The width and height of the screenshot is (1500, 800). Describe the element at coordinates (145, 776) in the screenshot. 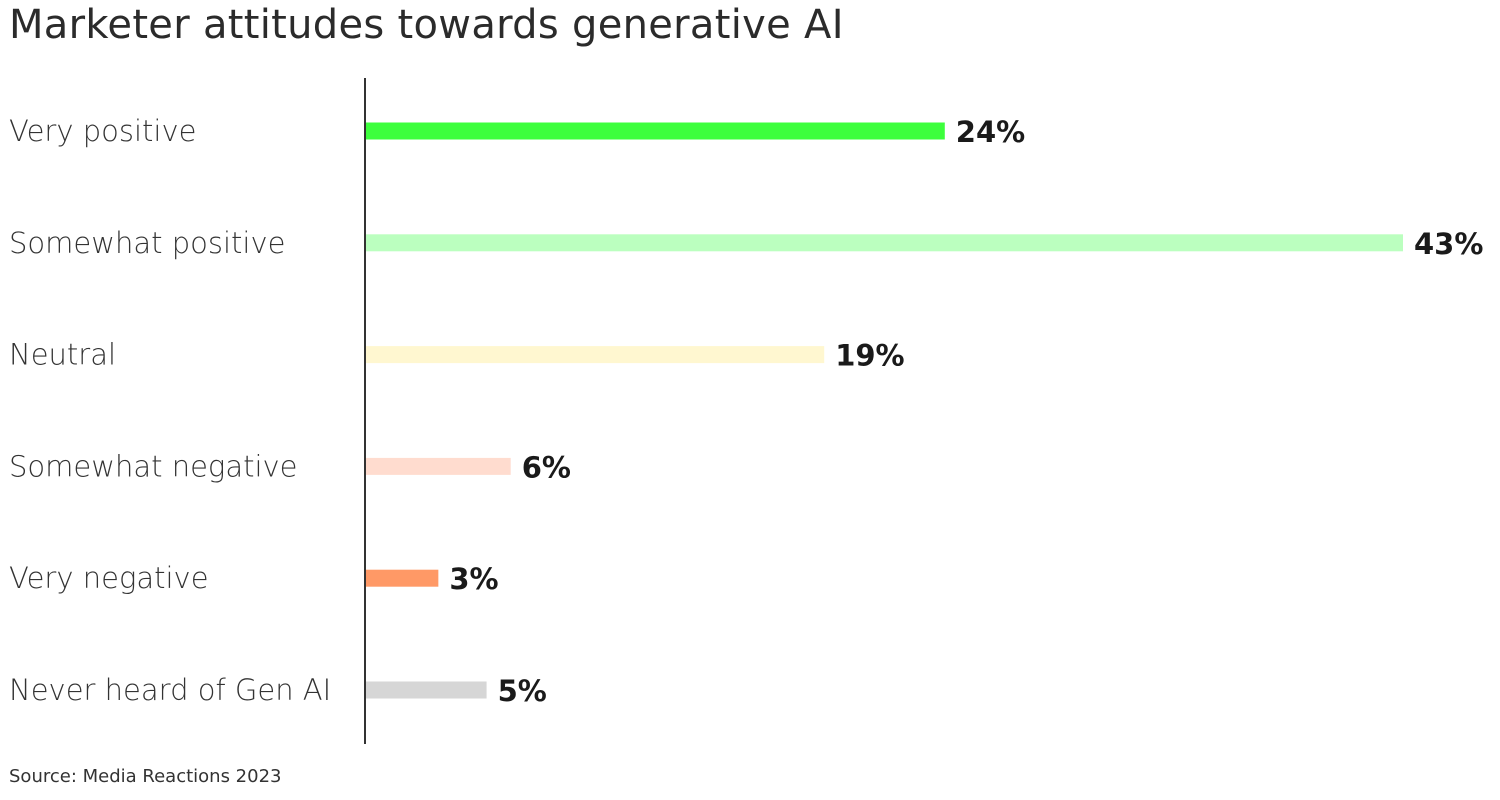

I see `chart-source: Source: Media Reactions 2023` at that location.